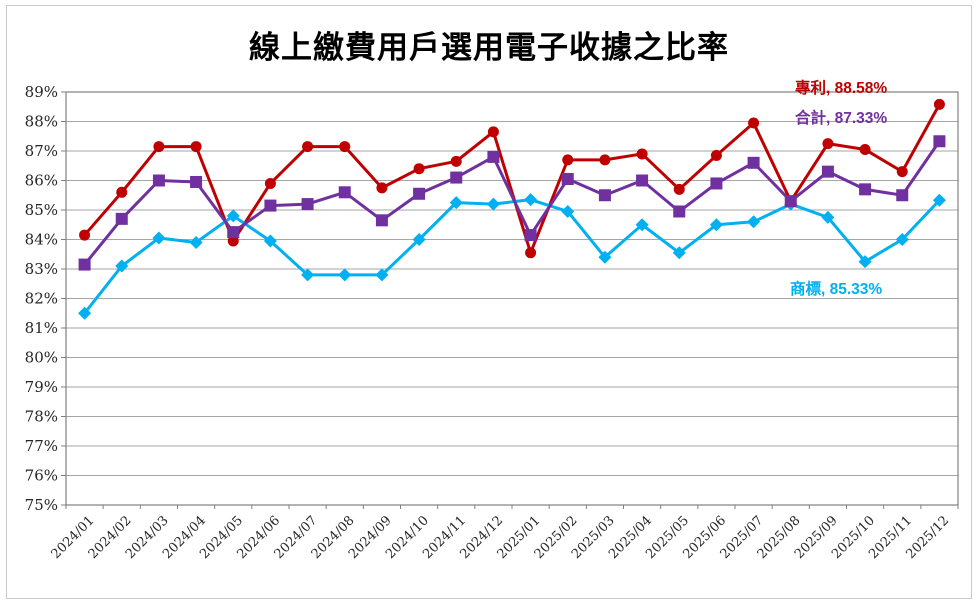 This screenshot has width=978, height=604. Describe the element at coordinates (41, 269) in the screenshot. I see `svg-text: 83%` at that location.